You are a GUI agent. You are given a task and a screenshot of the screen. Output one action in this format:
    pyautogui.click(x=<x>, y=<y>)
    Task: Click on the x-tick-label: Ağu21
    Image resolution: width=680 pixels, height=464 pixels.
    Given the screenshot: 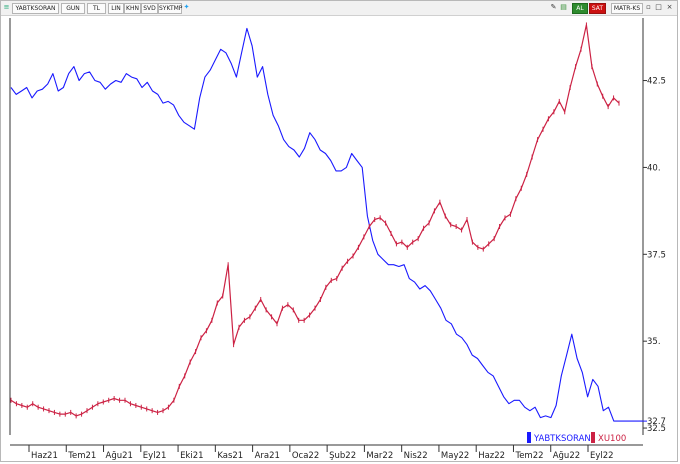 What is the action you would take?
    pyautogui.click(x=119, y=456)
    